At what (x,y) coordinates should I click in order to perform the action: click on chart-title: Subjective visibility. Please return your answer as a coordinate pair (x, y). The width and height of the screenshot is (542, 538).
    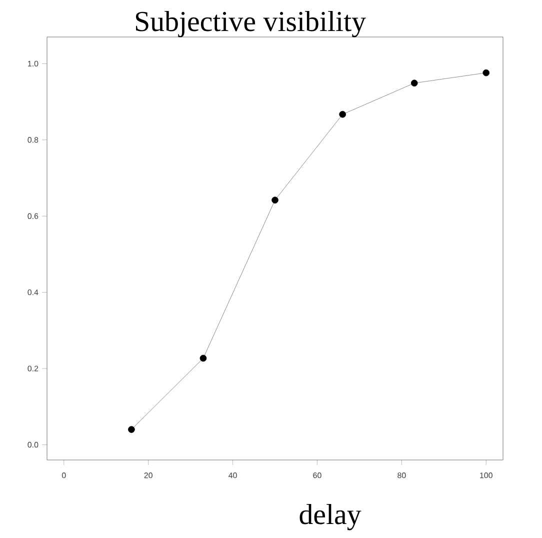
    Looking at the image, I should click on (251, 24).